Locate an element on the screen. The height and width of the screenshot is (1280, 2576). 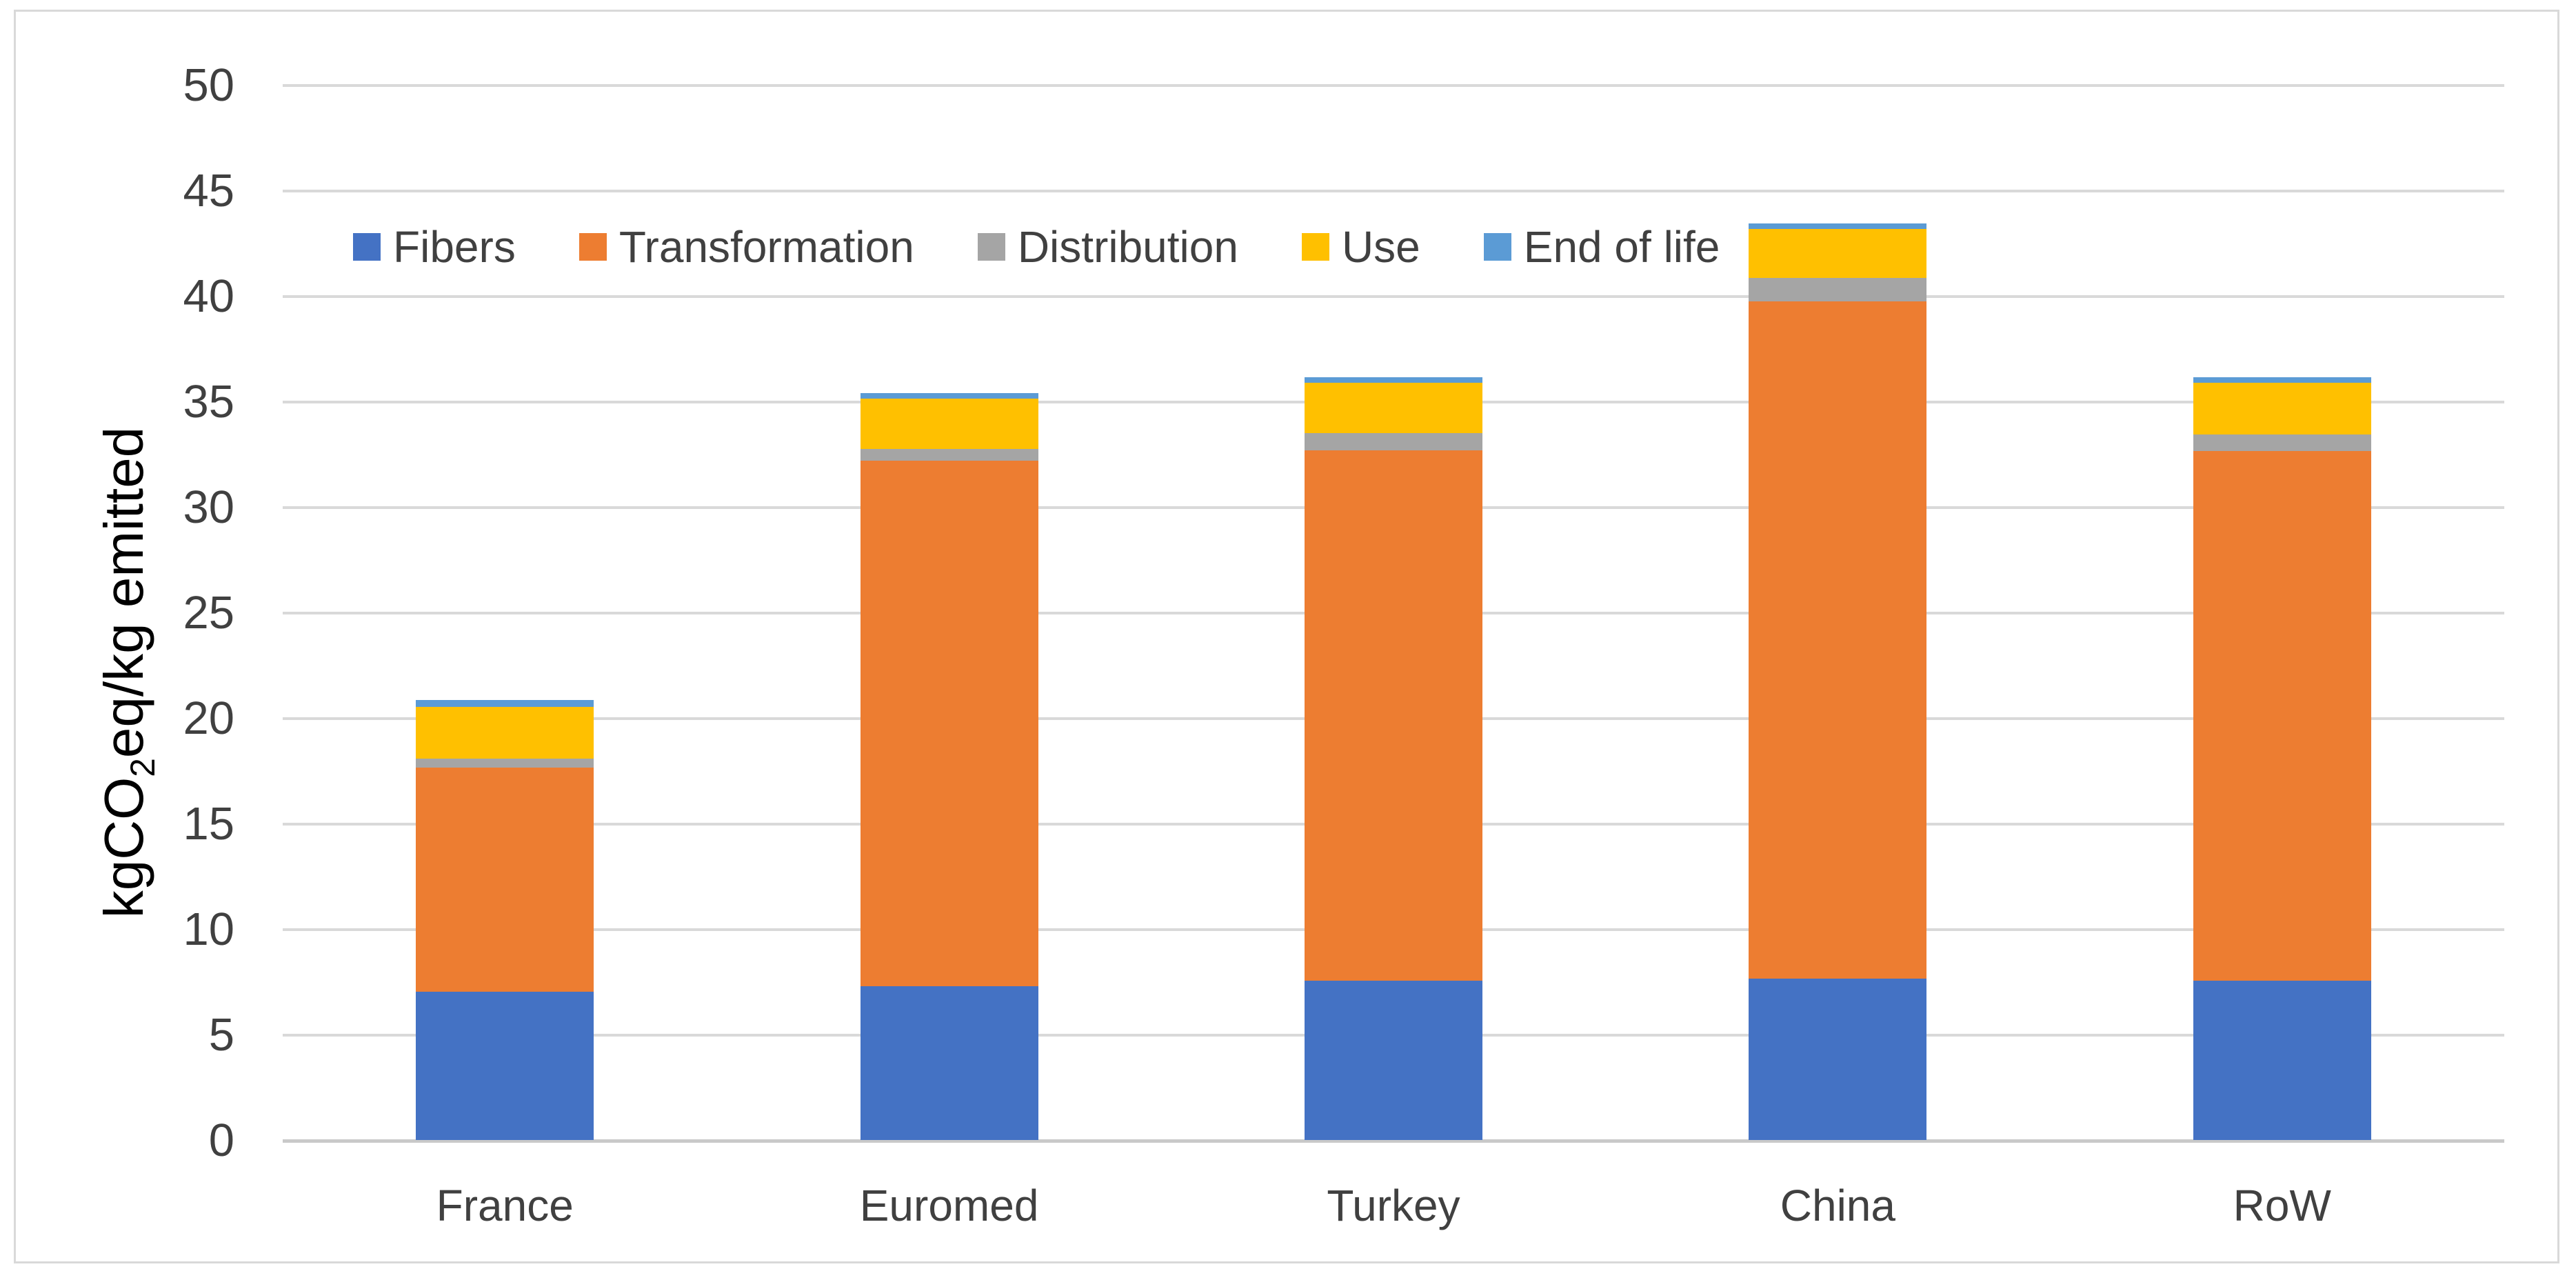
y-tick-label-30: 30 is located at coordinates (208, 507).